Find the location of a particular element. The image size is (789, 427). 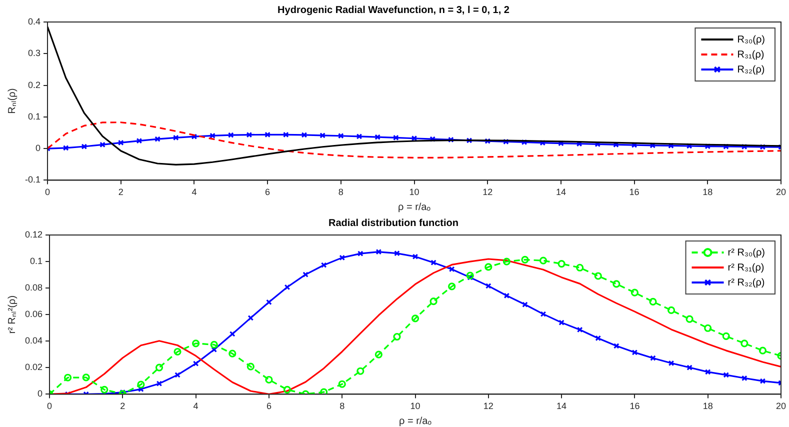

y-tick-label: 0.12 is located at coordinates (33, 234).